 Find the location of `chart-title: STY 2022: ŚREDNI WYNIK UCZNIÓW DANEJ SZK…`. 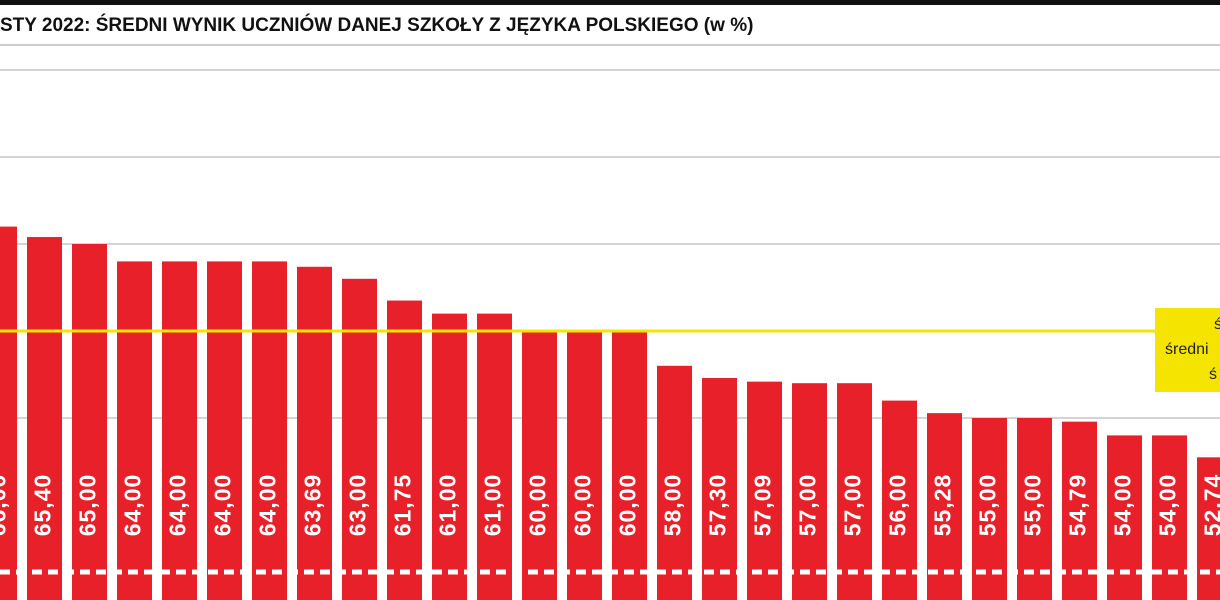

chart-title: STY 2022: ŚREDNI WYNIK UCZNIÓW DANEJ SZK… is located at coordinates (376, 25).